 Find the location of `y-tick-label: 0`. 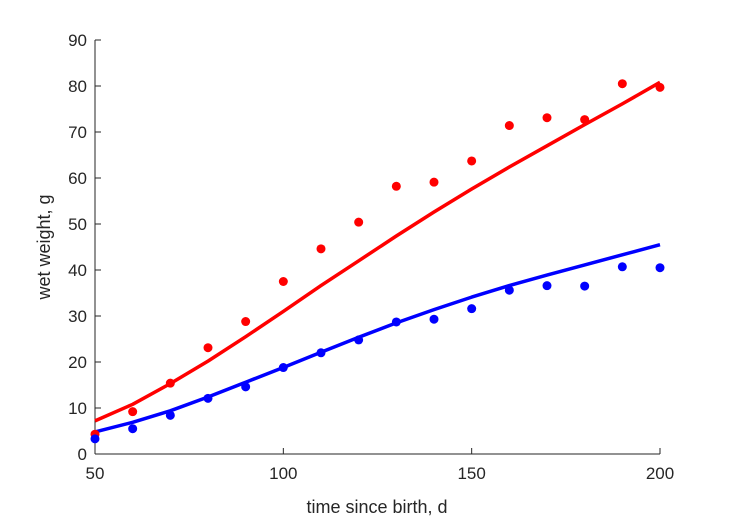

y-tick-label: 0 is located at coordinates (82, 454).